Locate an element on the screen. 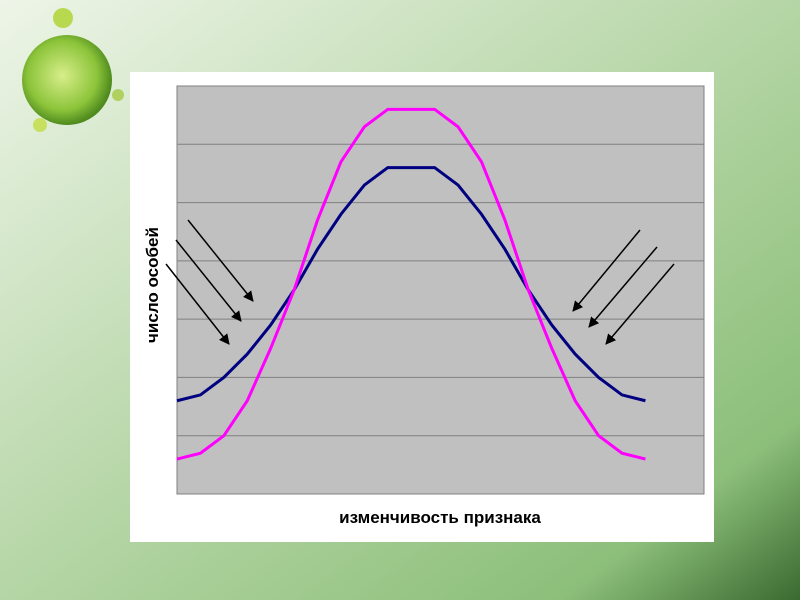 This screenshot has width=800, height=600. x-axis-label: изменчивость признака is located at coordinates (440, 517).